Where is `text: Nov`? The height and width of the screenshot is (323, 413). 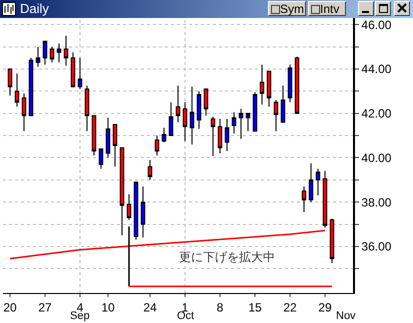 text: Nov is located at coordinates (346, 316).